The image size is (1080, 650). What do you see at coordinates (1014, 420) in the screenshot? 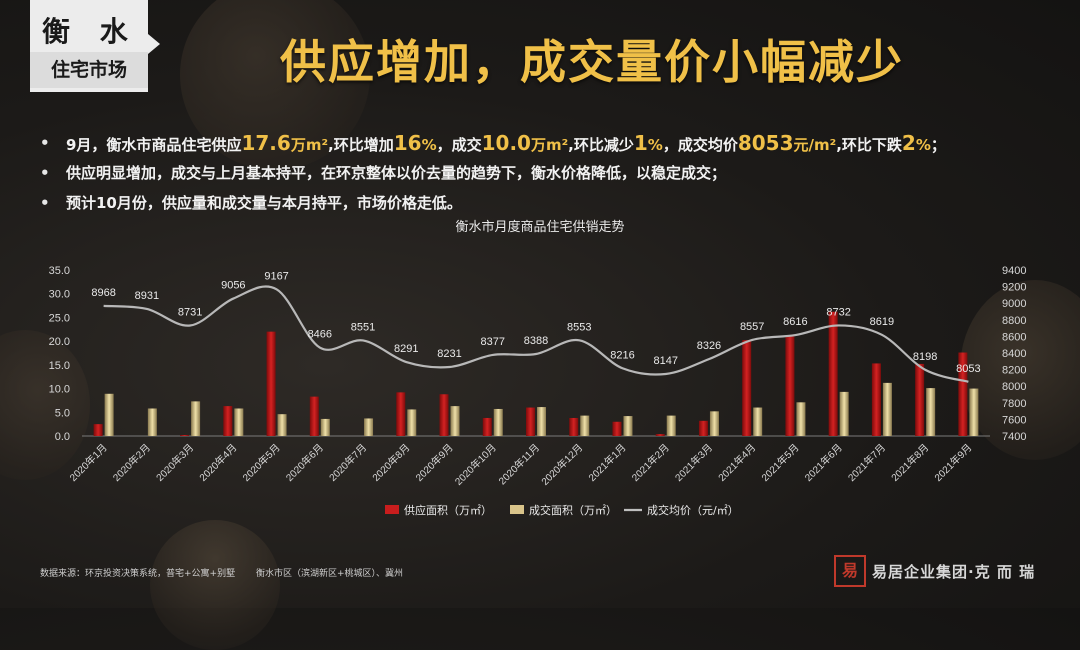
I see `y-right-tick-label: 7600` at bounding box center [1014, 420].